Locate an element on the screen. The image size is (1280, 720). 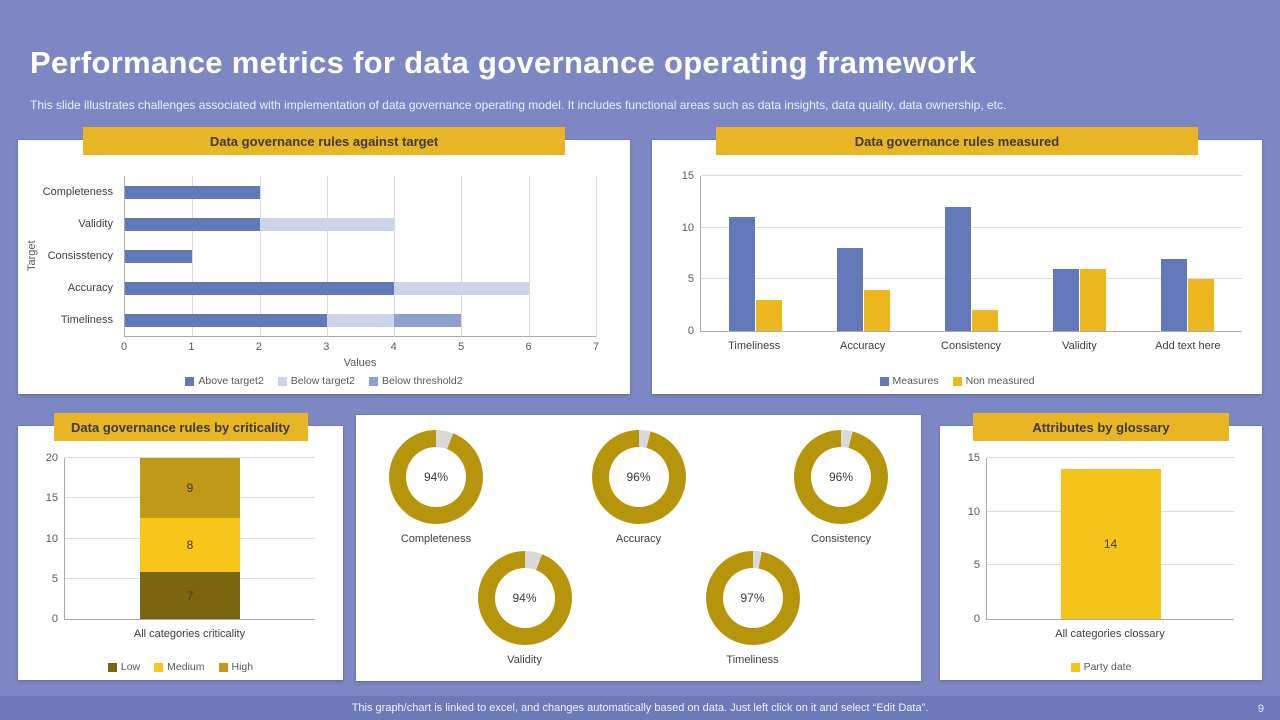
legend-item: Non measured is located at coordinates (993, 381).